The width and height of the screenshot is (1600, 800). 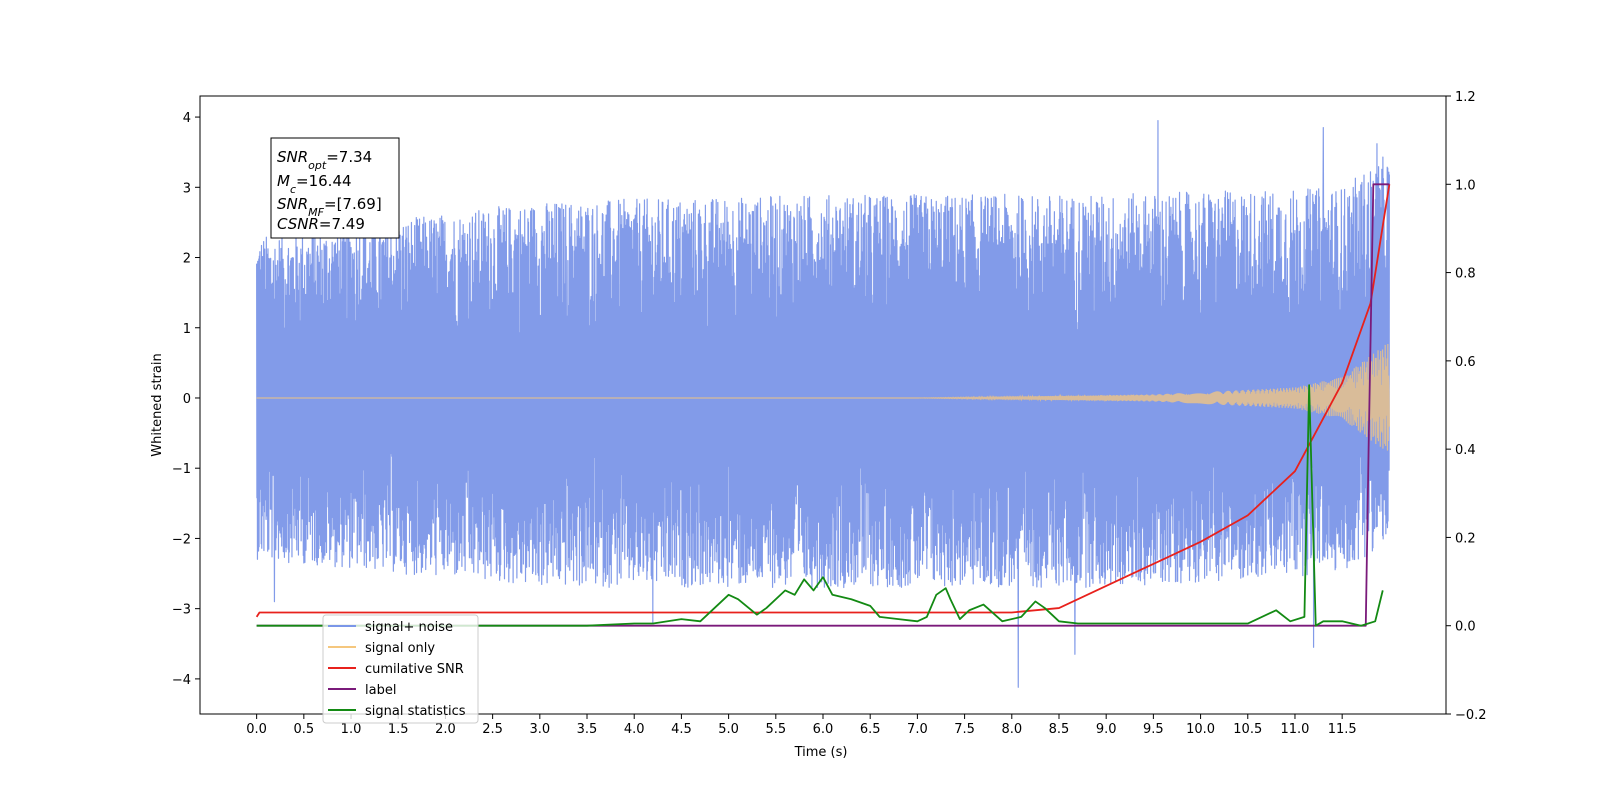 What do you see at coordinates (1465, 274) in the screenshot?
I see `y-right-tick-label: 0.8` at bounding box center [1465, 274].